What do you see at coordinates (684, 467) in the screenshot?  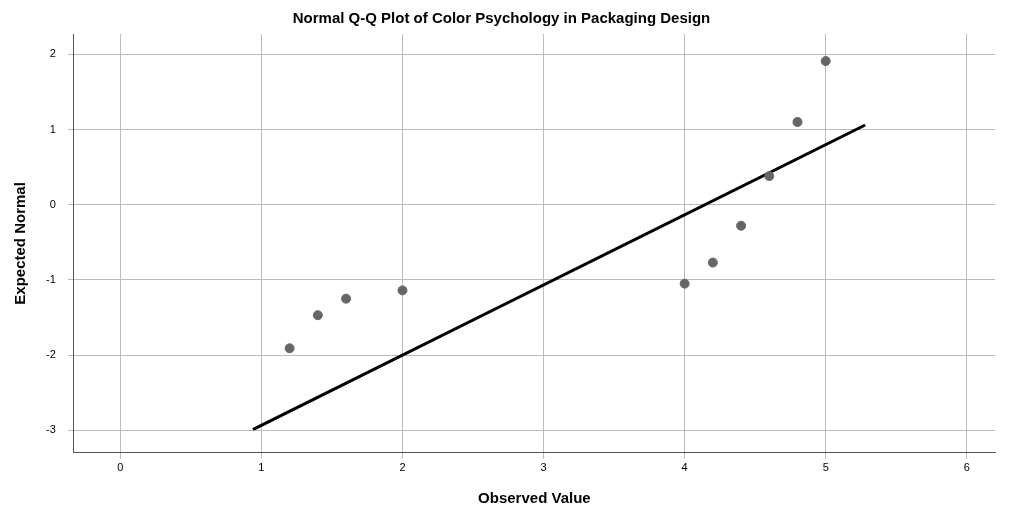 I see `x-tick-label: 4` at bounding box center [684, 467].